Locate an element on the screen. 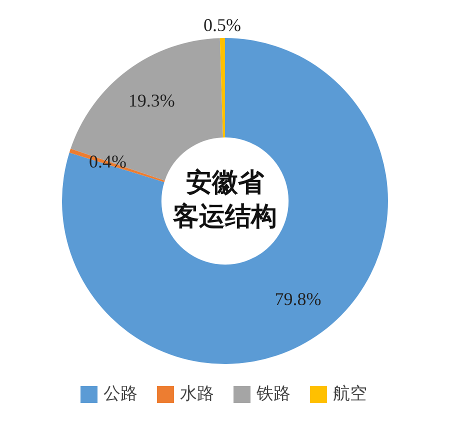 The width and height of the screenshot is (450, 431). legend-label: 水路 is located at coordinates (197, 394).